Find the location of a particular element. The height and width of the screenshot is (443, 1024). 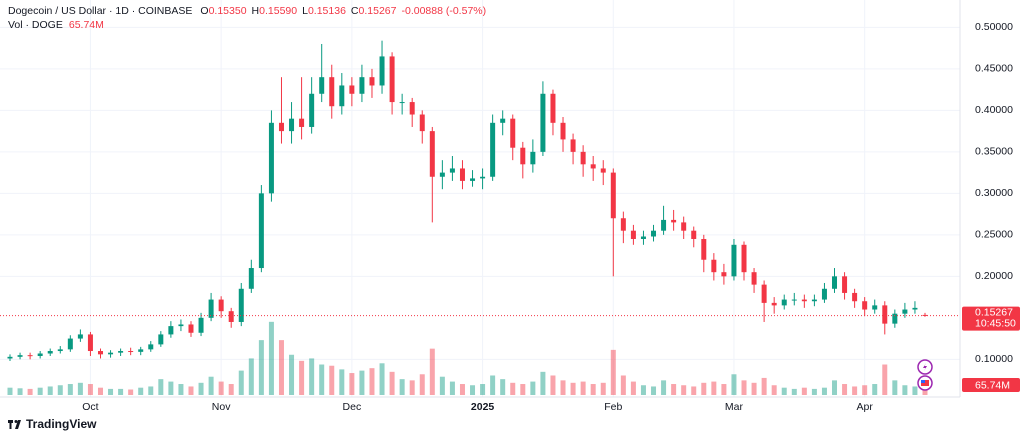

volume-value: 65.74M is located at coordinates (86, 25).